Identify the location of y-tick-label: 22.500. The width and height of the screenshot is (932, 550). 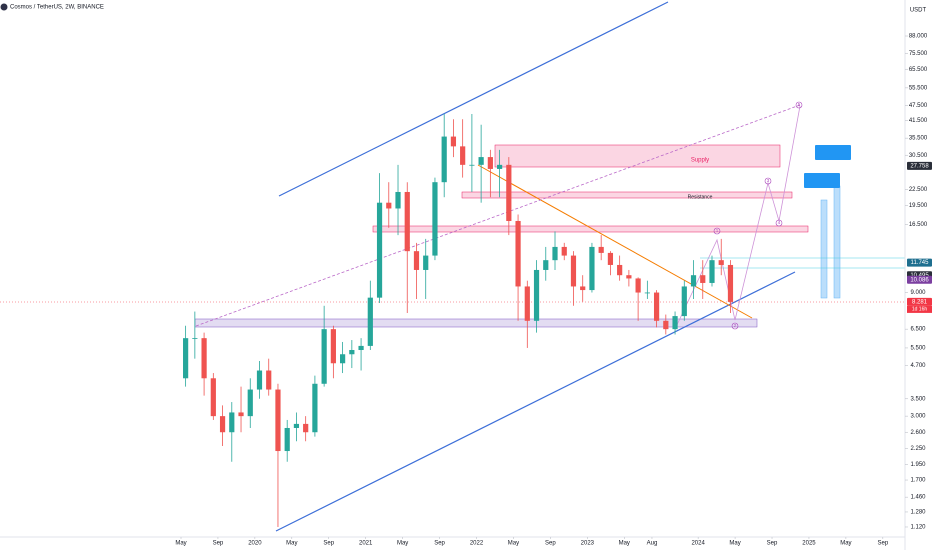
(918, 190).